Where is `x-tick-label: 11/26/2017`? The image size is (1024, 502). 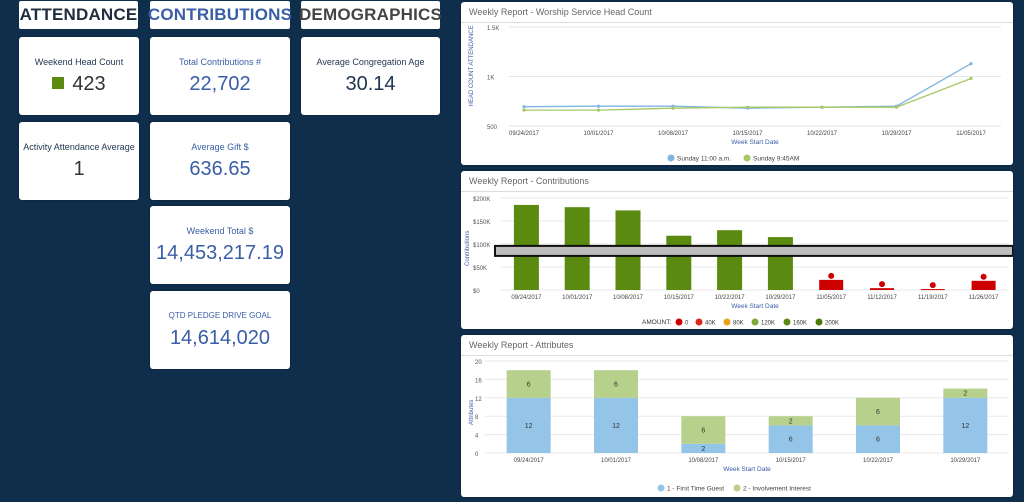 x-tick-label: 11/26/2017 is located at coordinates (984, 298).